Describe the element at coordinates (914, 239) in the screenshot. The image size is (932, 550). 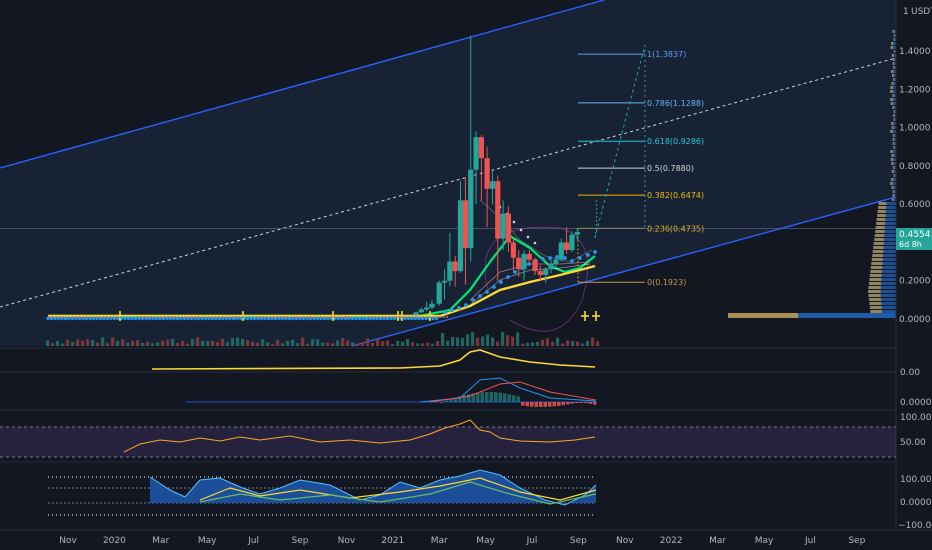
I see `last-price-label: 0.4554 6d 8h` at that location.